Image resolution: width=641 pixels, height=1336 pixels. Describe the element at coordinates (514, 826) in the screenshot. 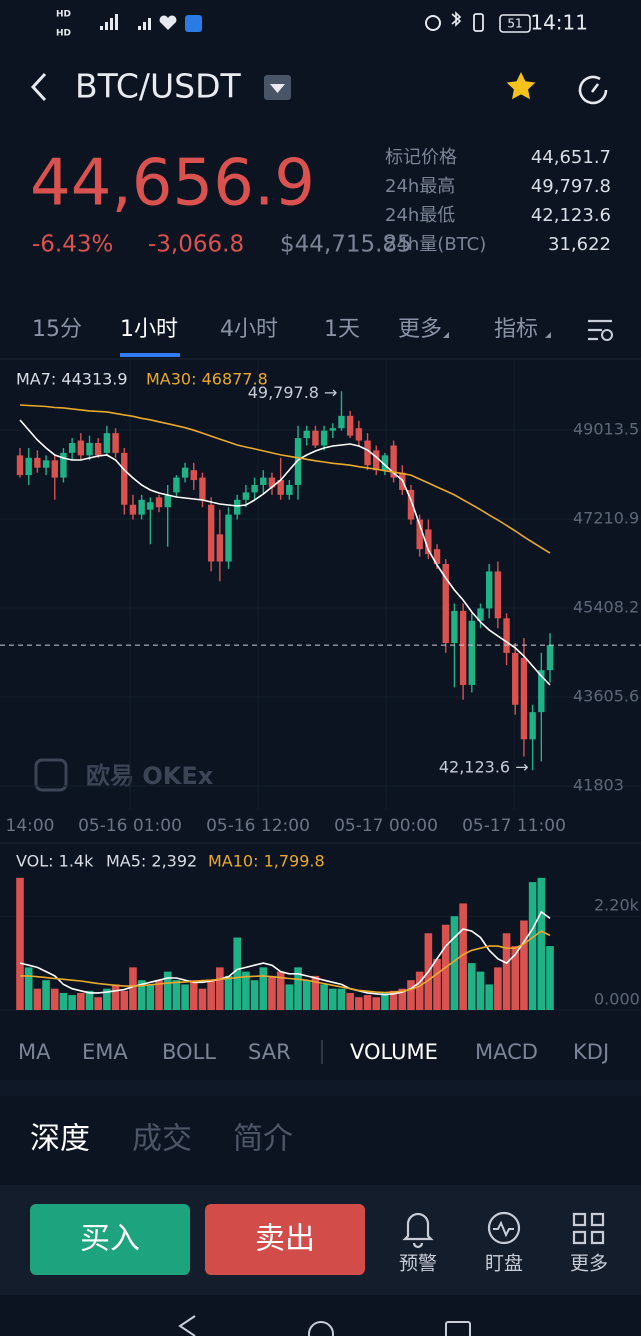

I see `x-tick-label: 05-17 11:00` at that location.